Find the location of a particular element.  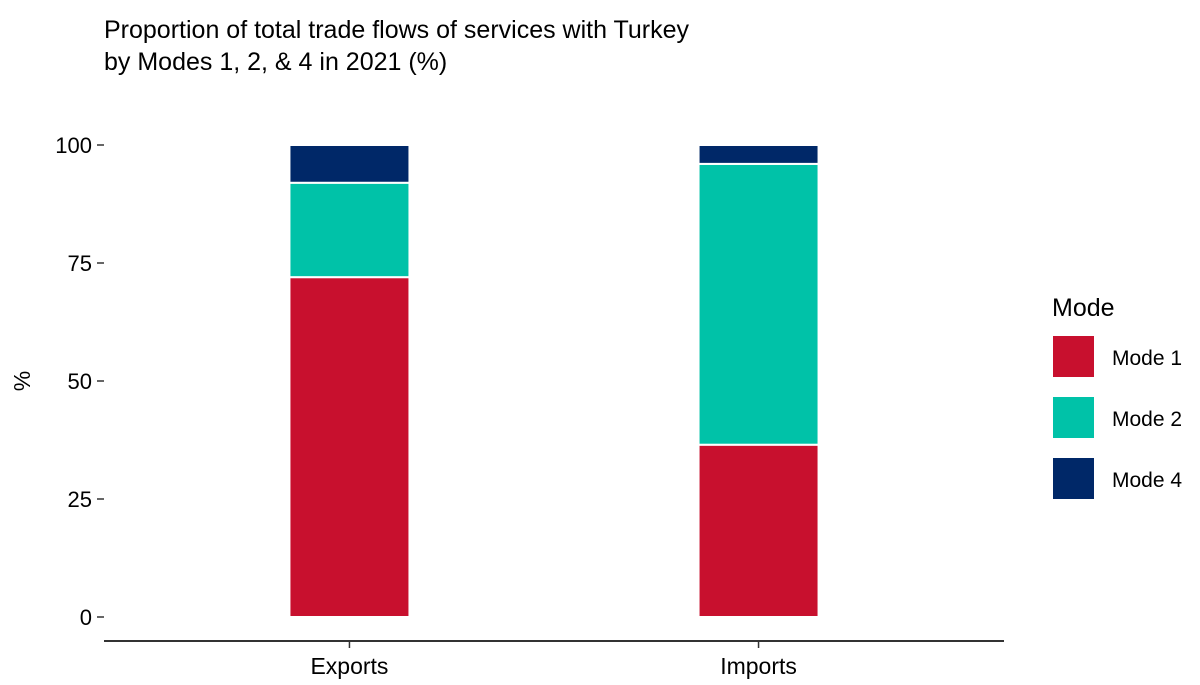

x-axis: Exports Imports is located at coordinates (553, 660).